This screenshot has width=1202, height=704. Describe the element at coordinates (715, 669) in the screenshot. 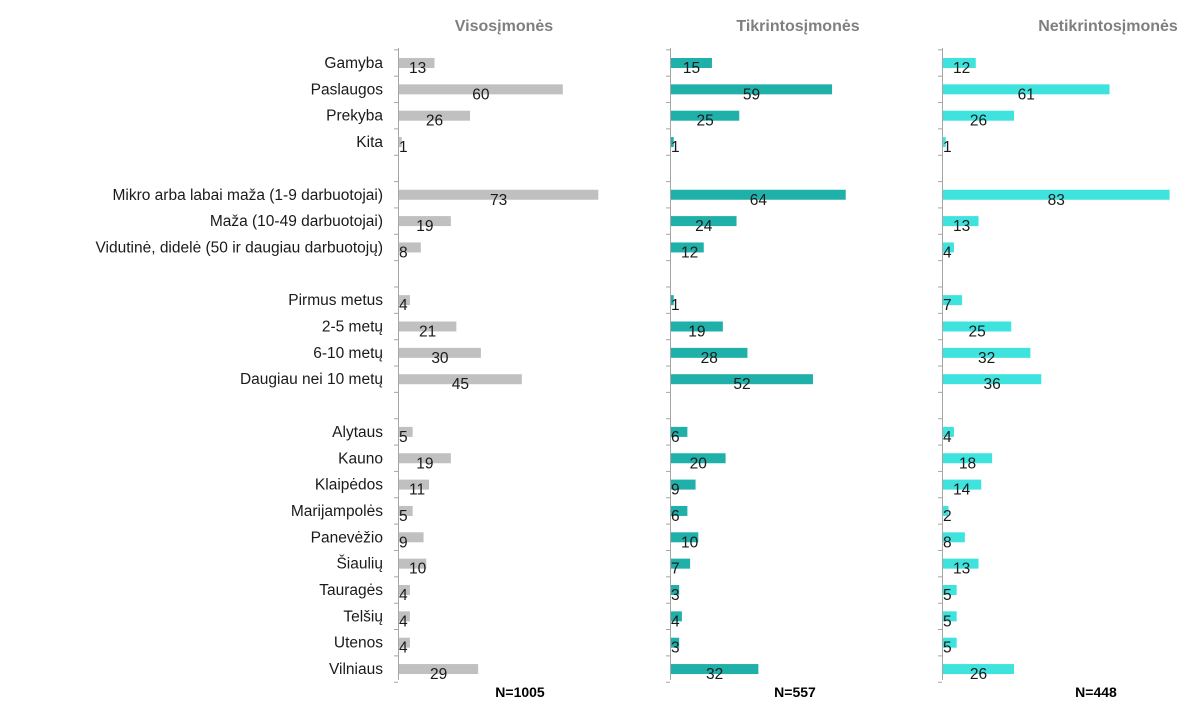

I see `bar-2-vilniaus` at that location.